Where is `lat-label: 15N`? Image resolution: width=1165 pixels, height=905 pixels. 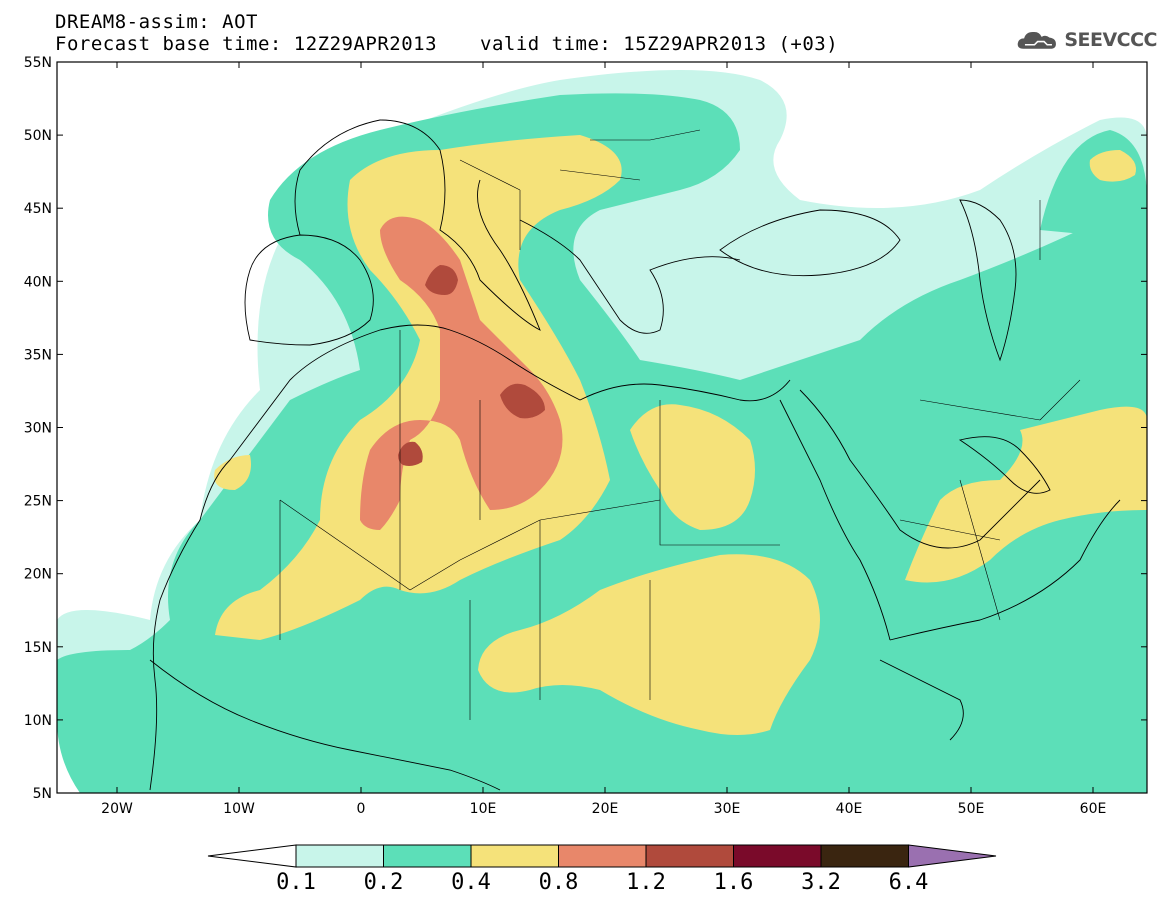 lat-label: 15N is located at coordinates (38, 648).